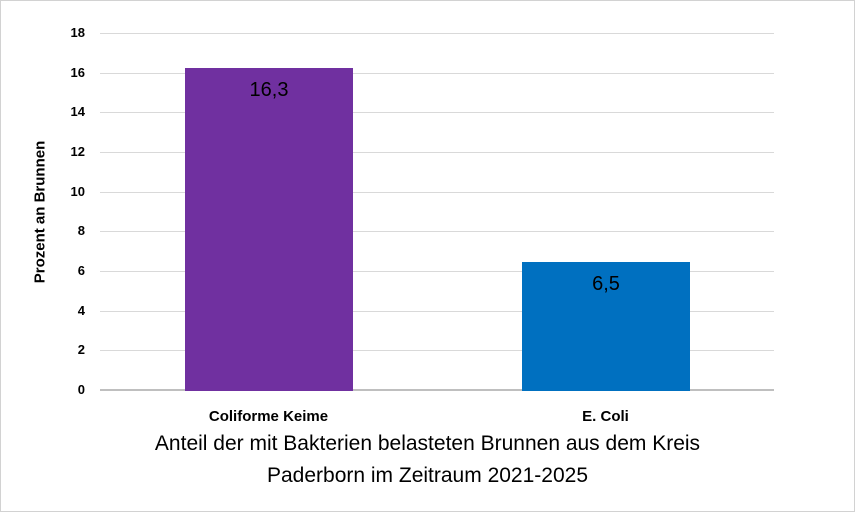 The width and height of the screenshot is (855, 512). I want to click on y-tick-label-18: 18, so click(77, 32).